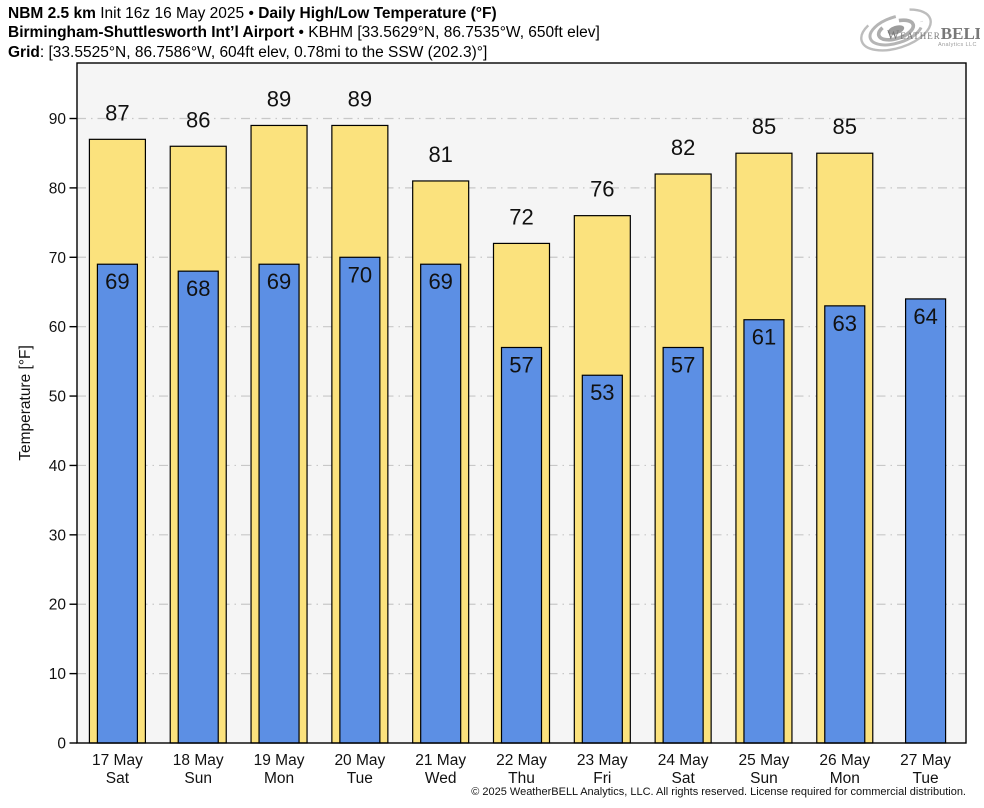 The width and height of the screenshot is (984, 808). I want to click on low-value-label: 64, so click(925, 316).